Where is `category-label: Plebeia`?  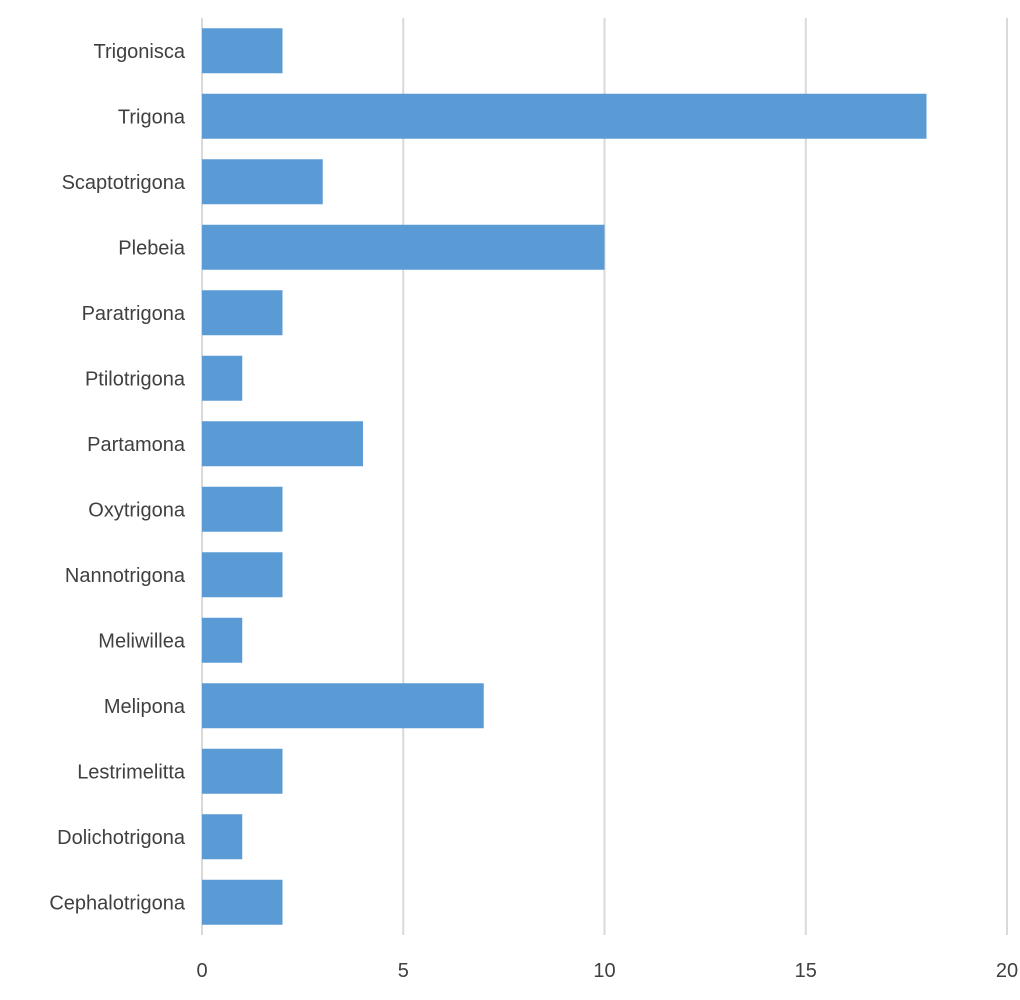 category-label: Plebeia is located at coordinates (152, 248).